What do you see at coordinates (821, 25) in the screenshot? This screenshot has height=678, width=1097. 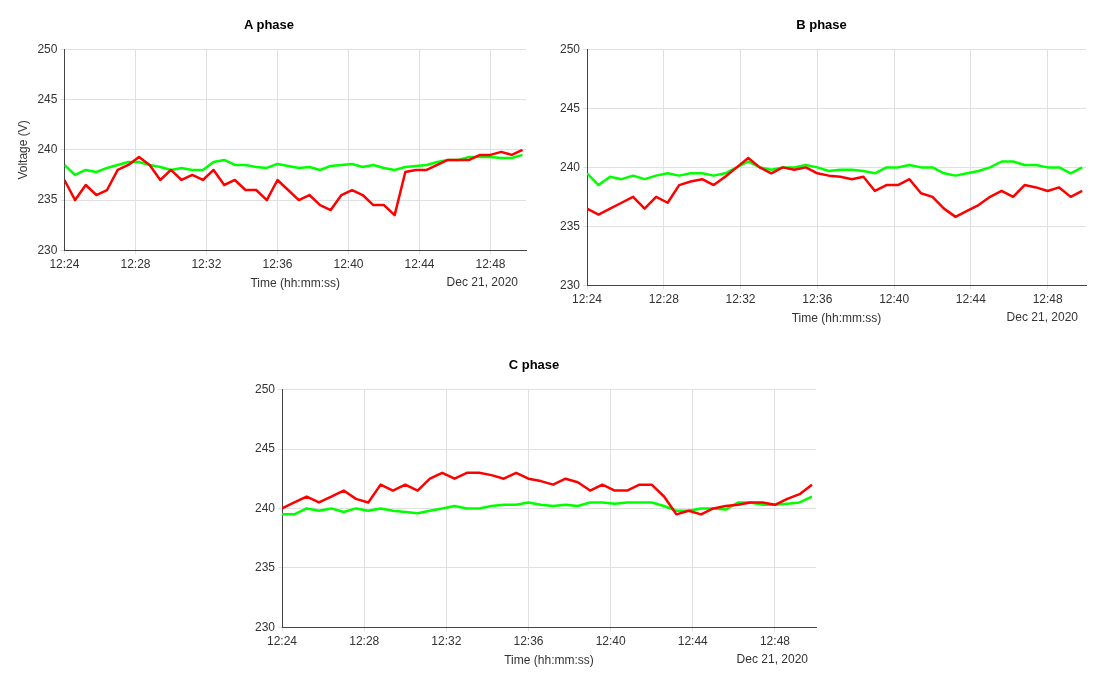 I see `chart-title: B phase` at bounding box center [821, 25].